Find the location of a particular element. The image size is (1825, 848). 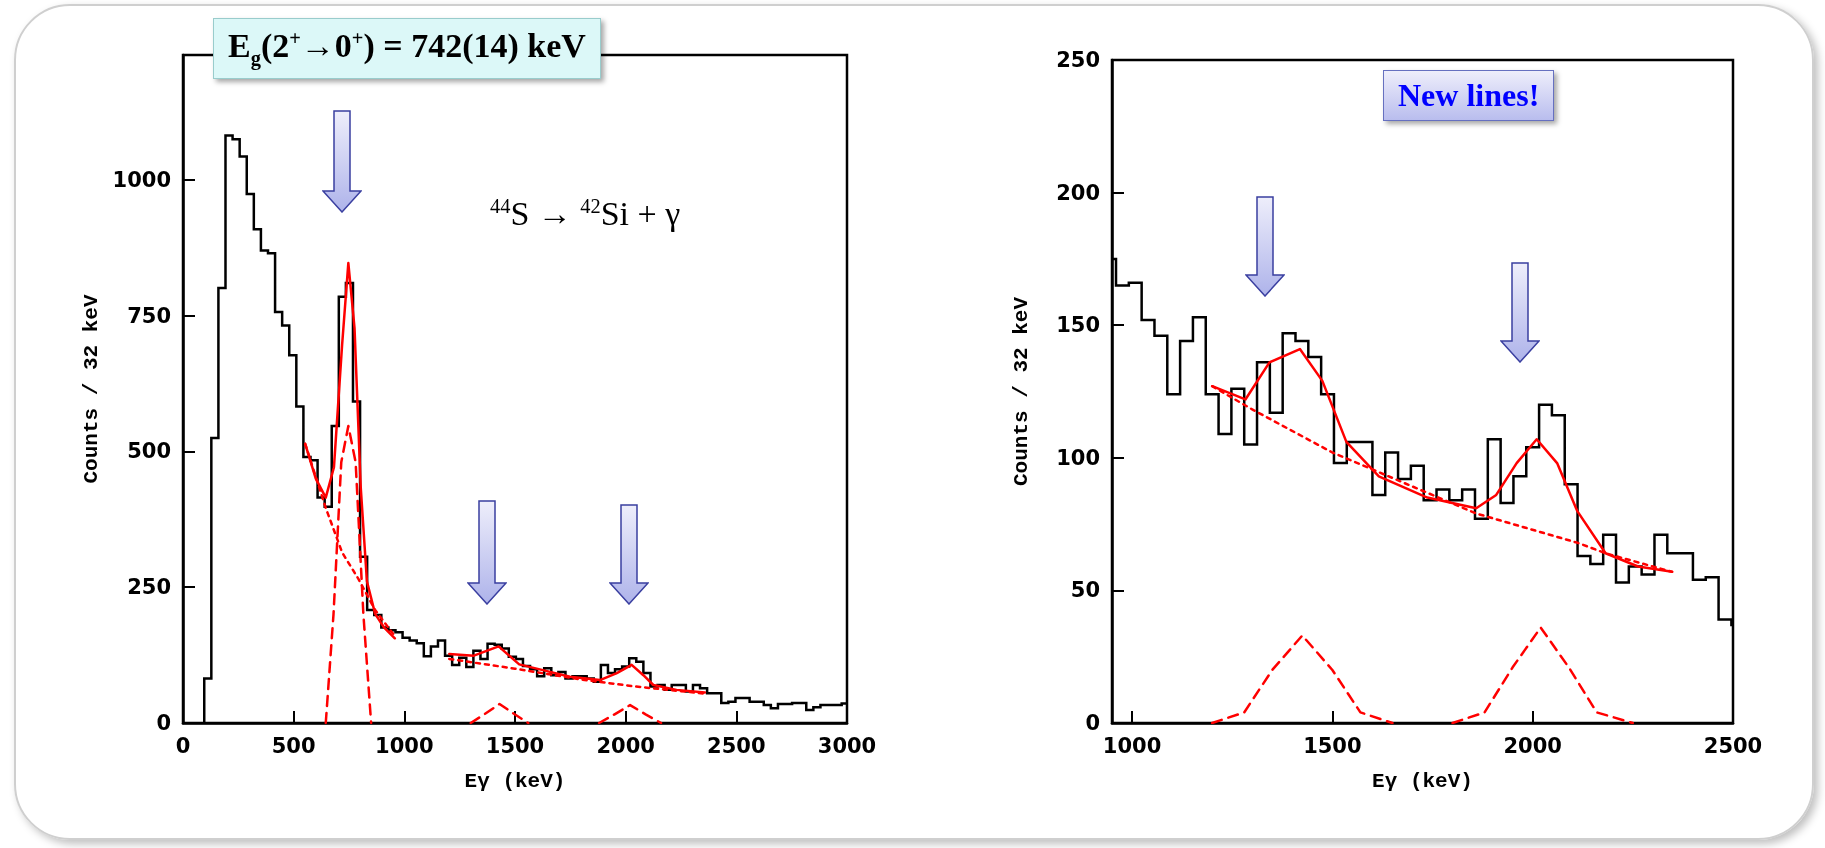

y-tick-label: 150 is located at coordinates (1078, 325).